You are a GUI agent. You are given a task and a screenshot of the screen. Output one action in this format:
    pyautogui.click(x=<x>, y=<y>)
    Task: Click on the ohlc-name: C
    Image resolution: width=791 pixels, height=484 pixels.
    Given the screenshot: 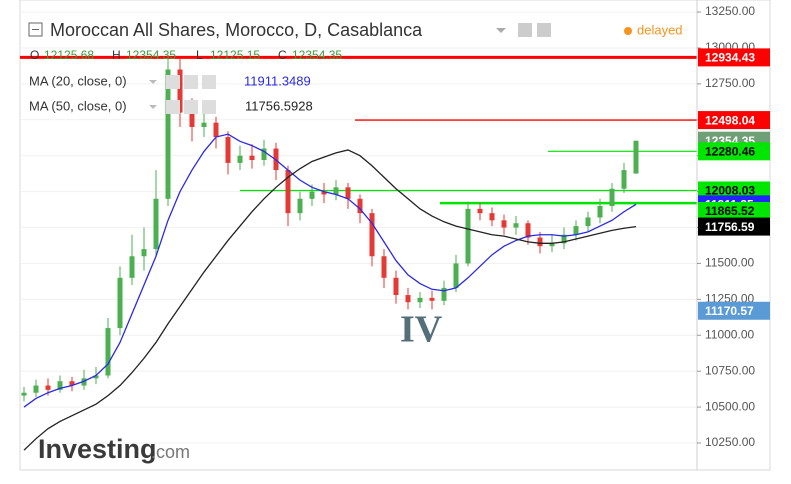 What is the action you would take?
    pyautogui.click(x=282, y=55)
    